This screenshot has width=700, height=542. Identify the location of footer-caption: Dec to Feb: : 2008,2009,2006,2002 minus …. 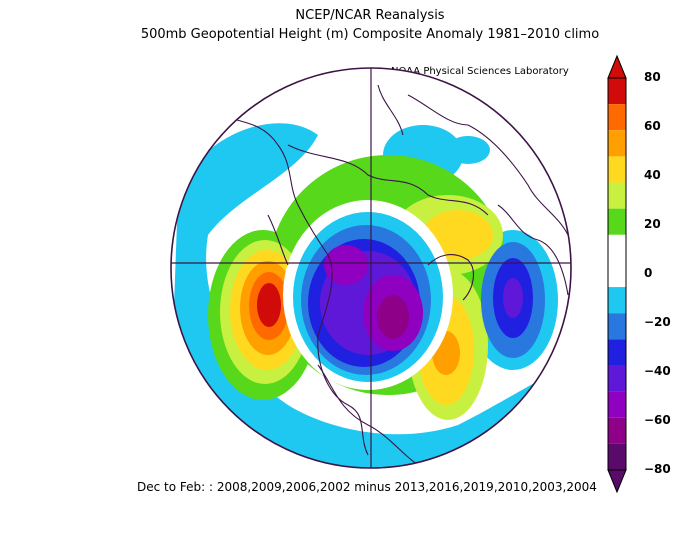
(367, 487).